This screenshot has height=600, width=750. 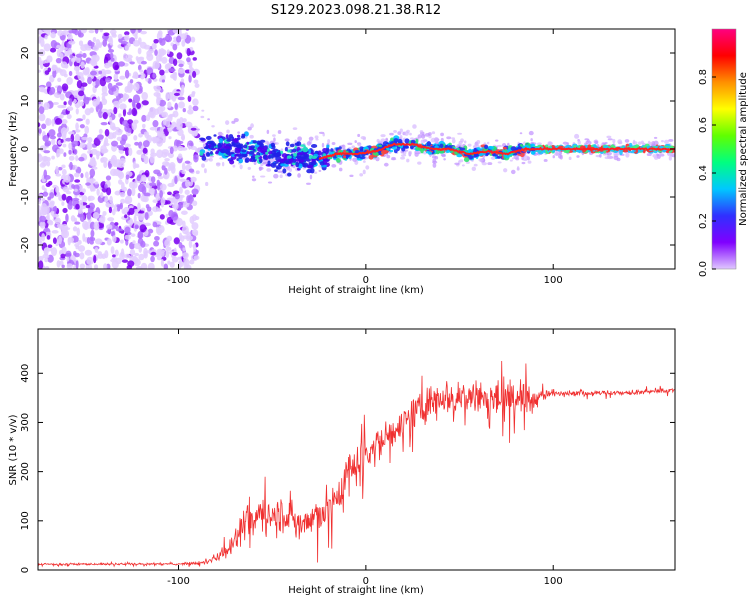 What do you see at coordinates (703, 173) in the screenshot?
I see `colorbar-tick-label: 0.4` at bounding box center [703, 173].